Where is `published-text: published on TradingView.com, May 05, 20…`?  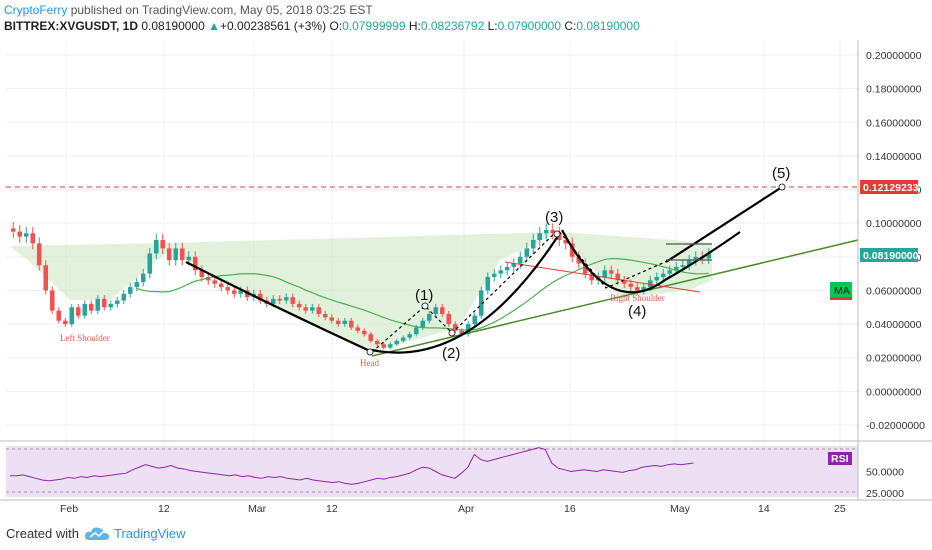
published-text: published on TradingView.com, May 05, 20… is located at coordinates (221, 10).